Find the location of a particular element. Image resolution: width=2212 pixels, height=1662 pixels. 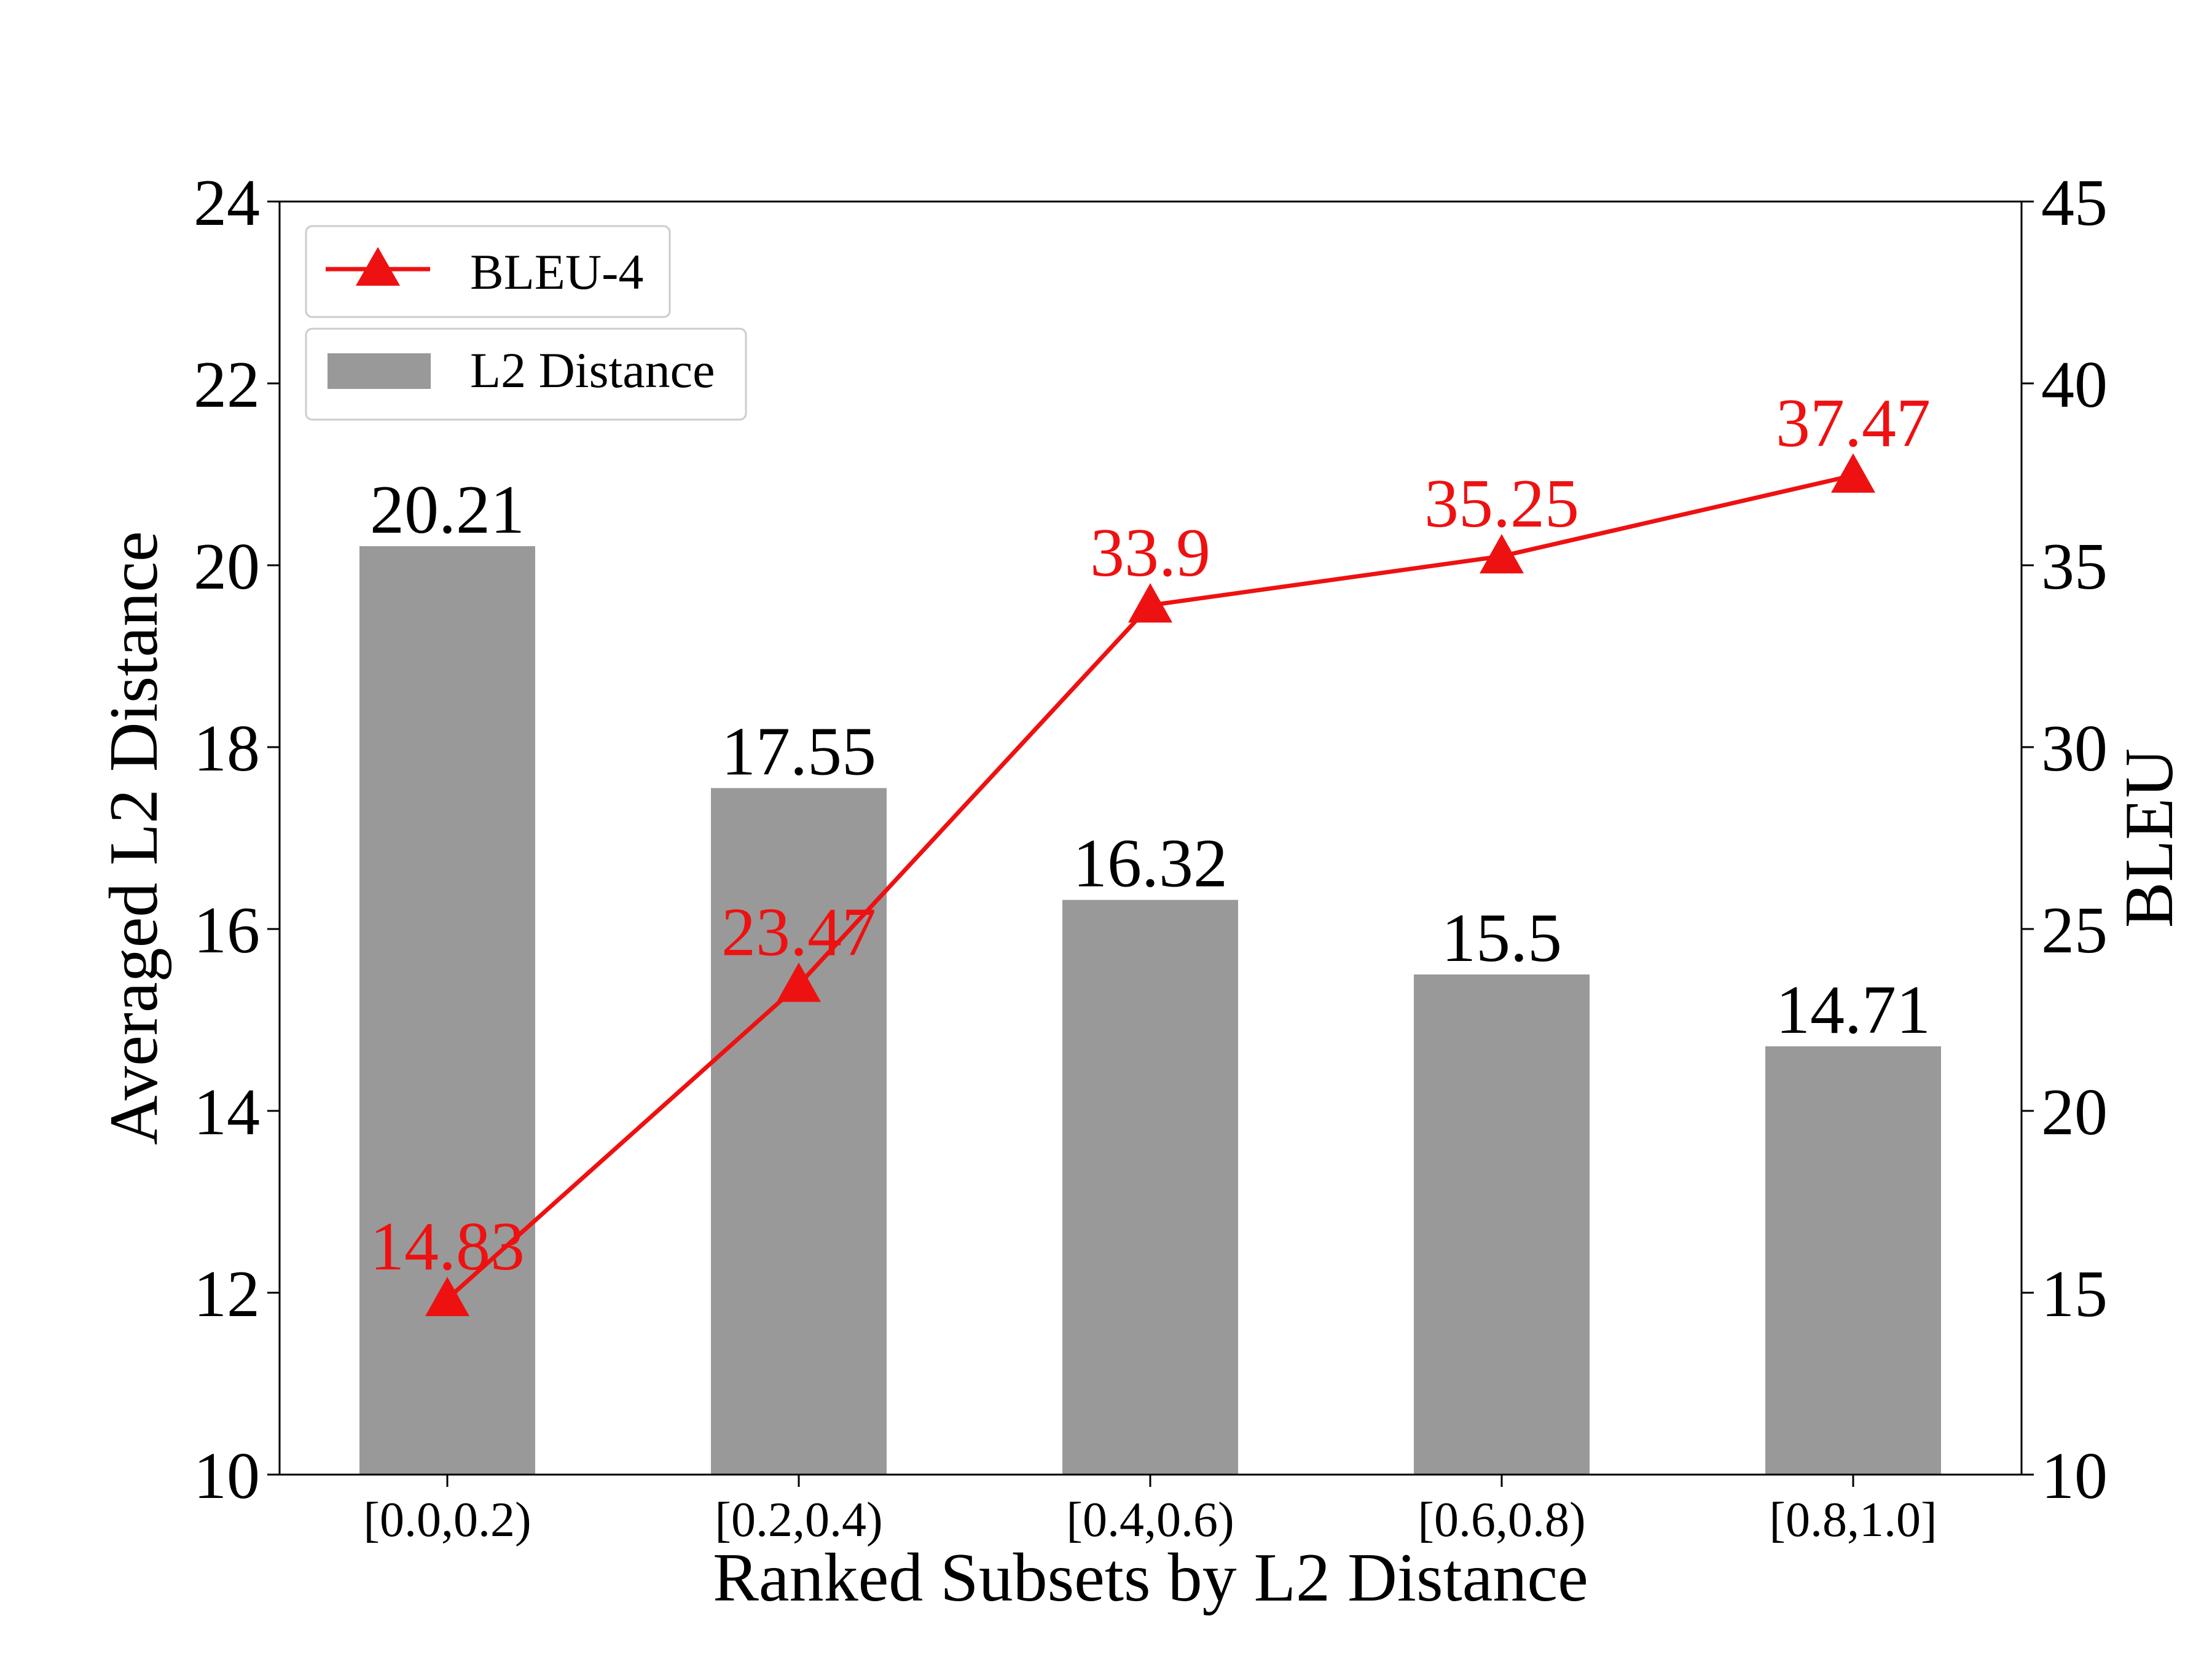

bar-value-label: 15.5 is located at coordinates (1501, 938).